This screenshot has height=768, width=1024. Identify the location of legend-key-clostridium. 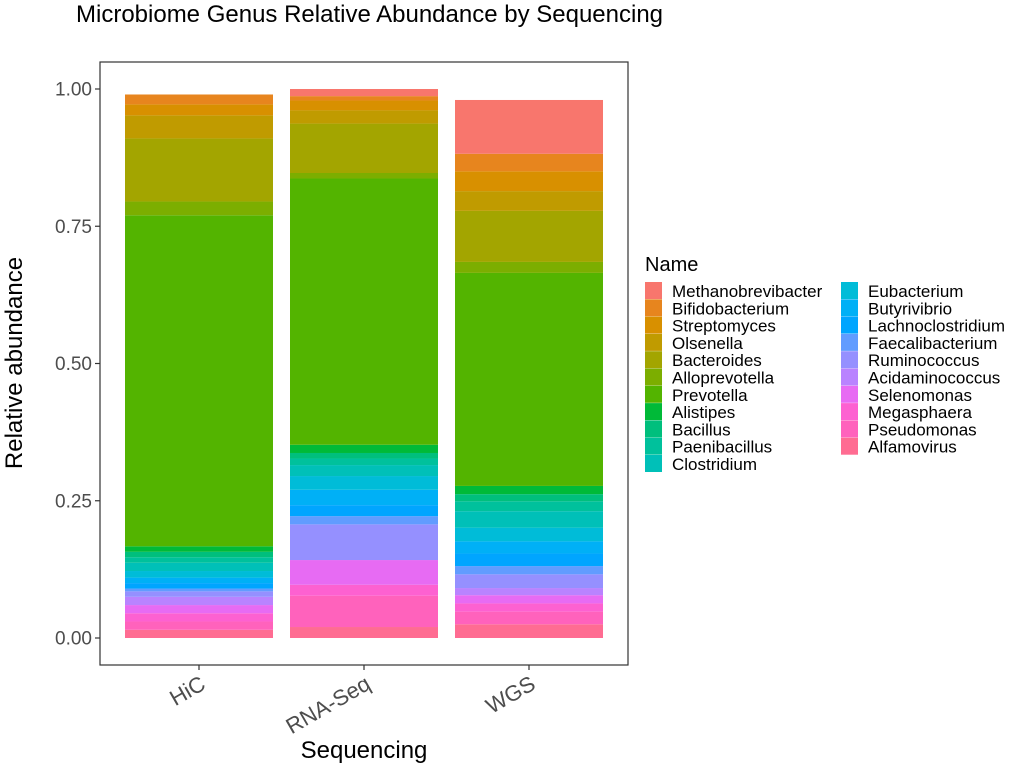
(653, 463).